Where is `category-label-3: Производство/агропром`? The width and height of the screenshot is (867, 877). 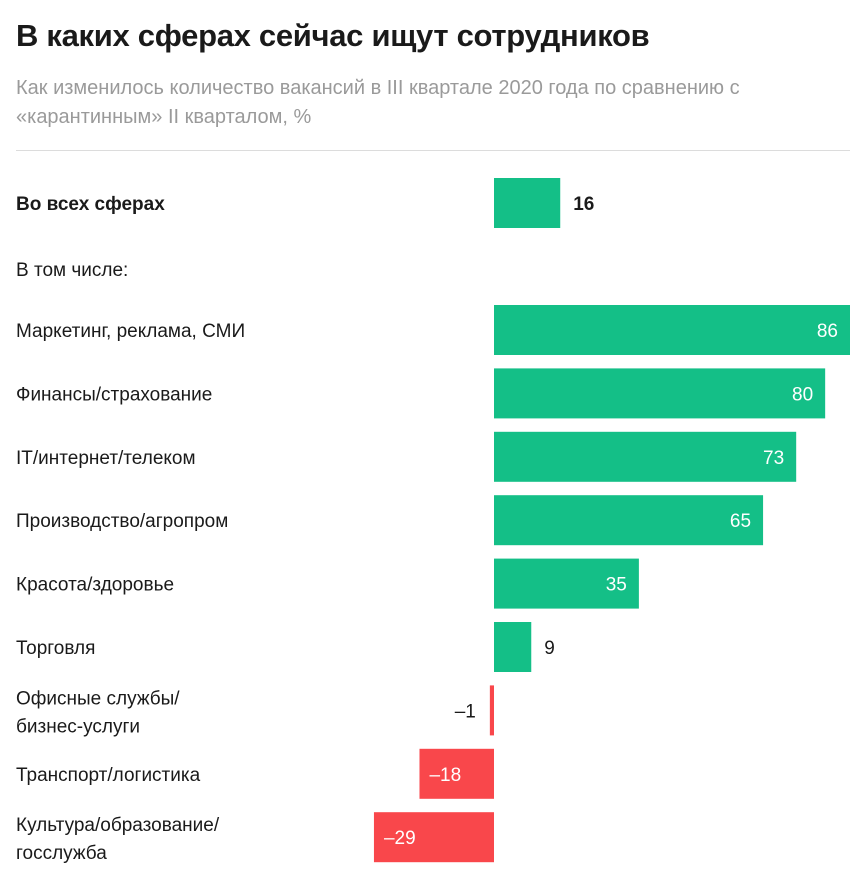
category-label-3: Производство/агропром is located at coordinates (122, 521).